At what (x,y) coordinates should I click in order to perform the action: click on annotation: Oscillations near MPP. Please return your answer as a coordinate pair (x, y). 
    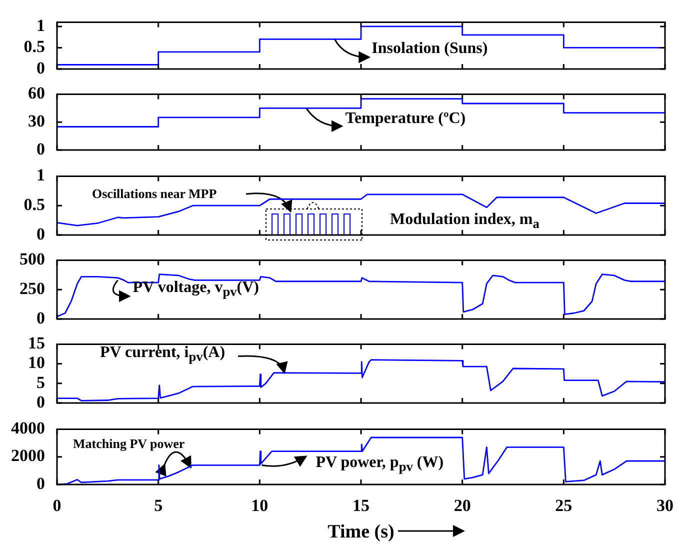
    Looking at the image, I should click on (154, 193).